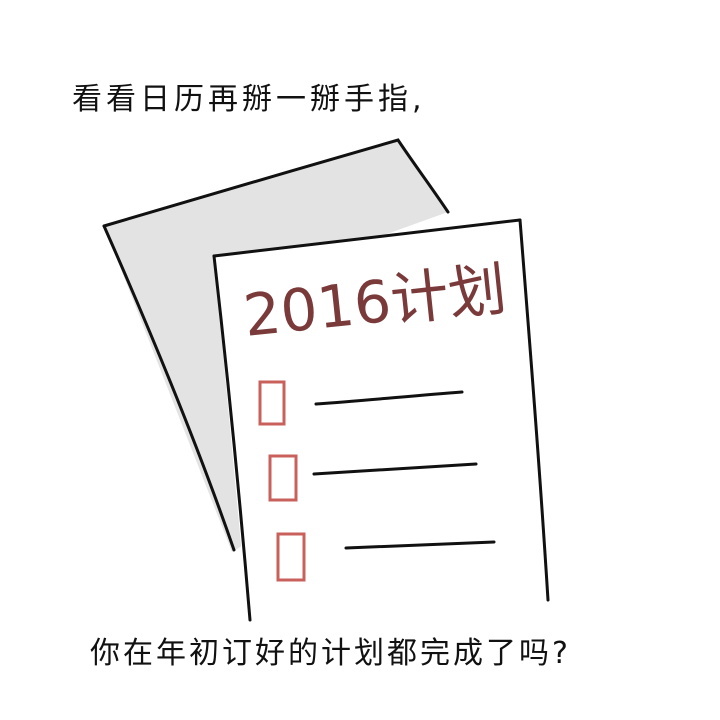 The image size is (720, 720). What do you see at coordinates (330, 653) in the screenshot?
I see `bottom-caption: 你在年初订好的计划都完成了吗?` at bounding box center [330, 653].